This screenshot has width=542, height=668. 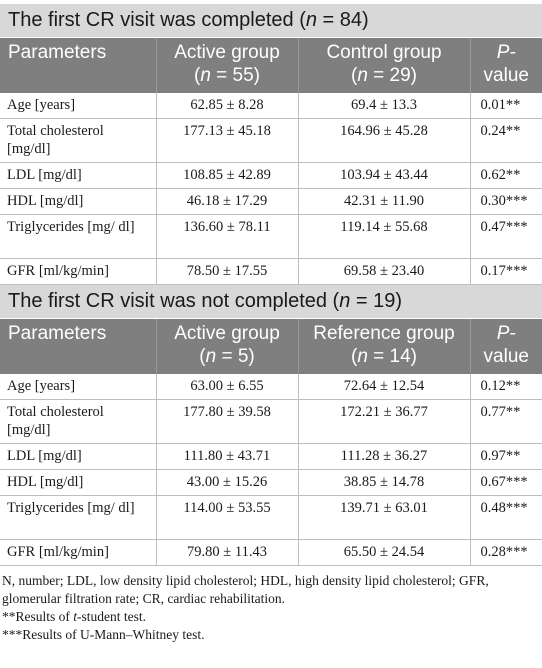 What do you see at coordinates (383, 346) in the screenshot?
I see `header-reference-group: Reference group (n = 14)` at bounding box center [383, 346].